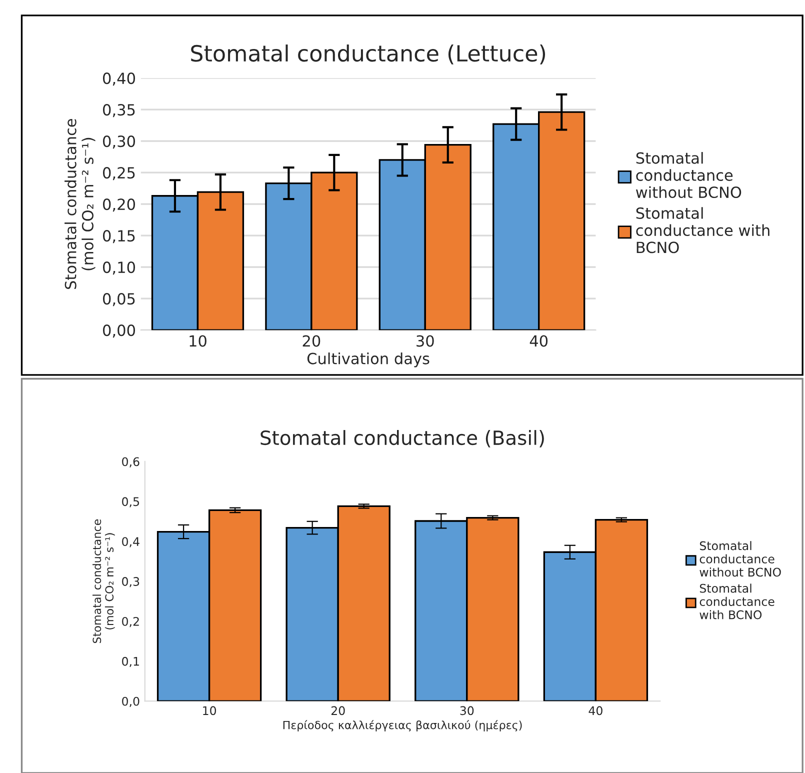  I want to click on chart-title: Stomatal conductance (Lettuce), so click(368, 54).